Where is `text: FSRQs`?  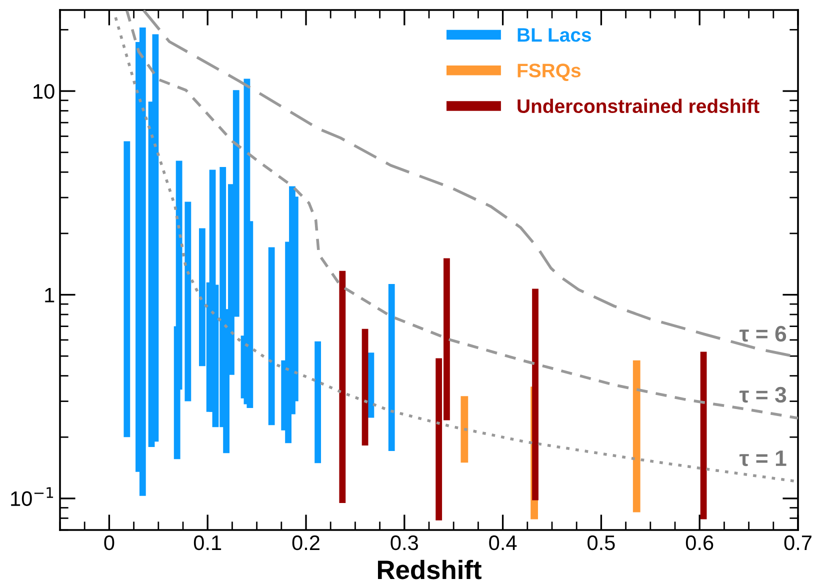 text: FSRQs is located at coordinates (549, 73).